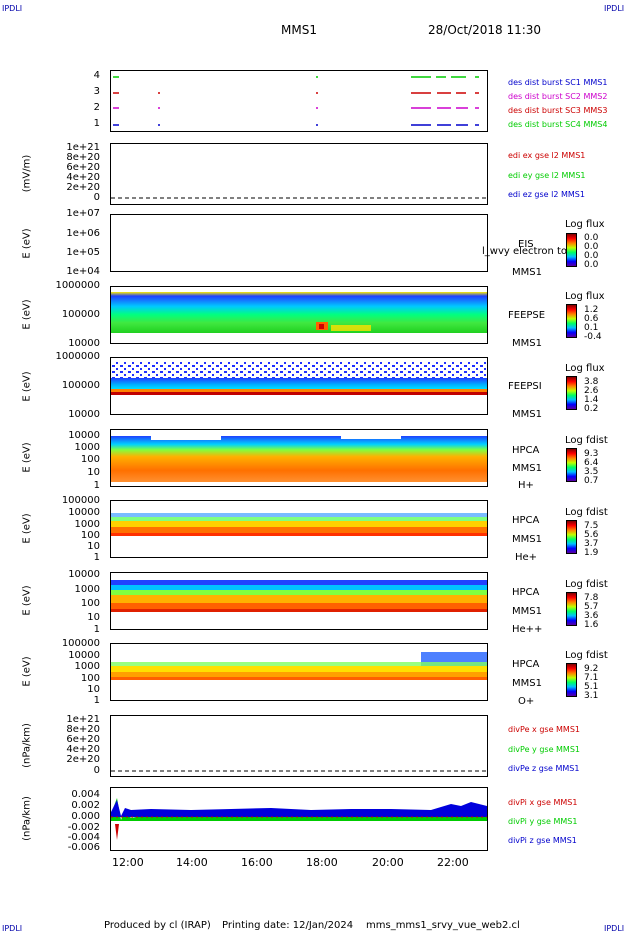  Describe the element at coordinates (96, 197) in the screenshot. I see `tick-label: 0` at that location.